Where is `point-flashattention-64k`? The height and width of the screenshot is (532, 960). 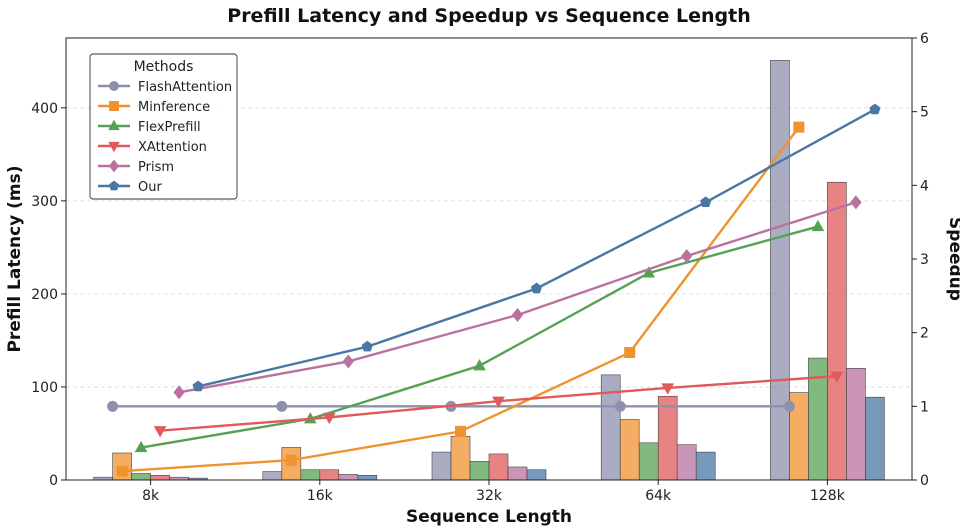
point-flashattention-64k is located at coordinates (620, 406).